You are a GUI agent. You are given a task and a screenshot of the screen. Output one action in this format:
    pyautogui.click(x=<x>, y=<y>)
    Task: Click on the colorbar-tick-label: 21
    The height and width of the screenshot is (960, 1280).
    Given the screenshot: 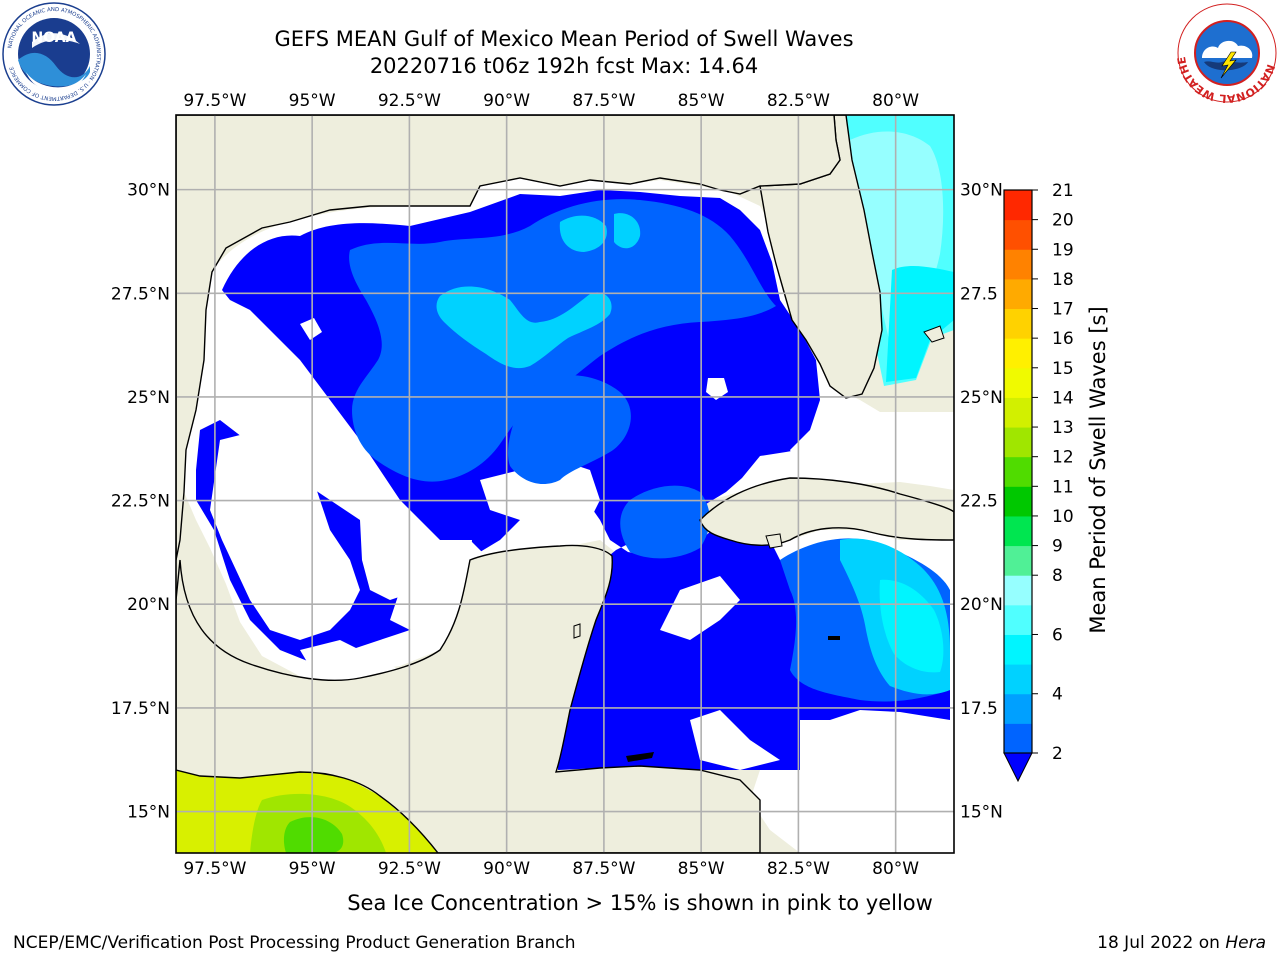 What is the action you would take?
    pyautogui.click(x=1063, y=191)
    